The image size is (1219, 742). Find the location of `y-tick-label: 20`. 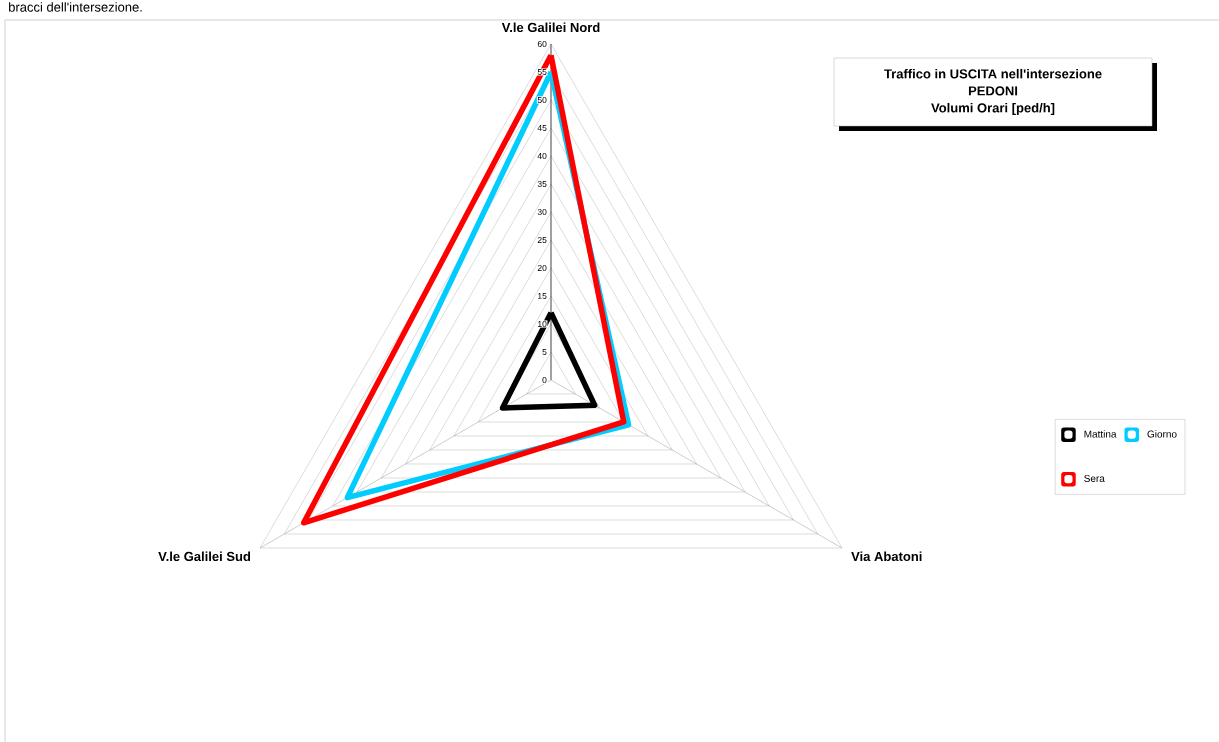

y-tick-label: 20 is located at coordinates (542, 267).